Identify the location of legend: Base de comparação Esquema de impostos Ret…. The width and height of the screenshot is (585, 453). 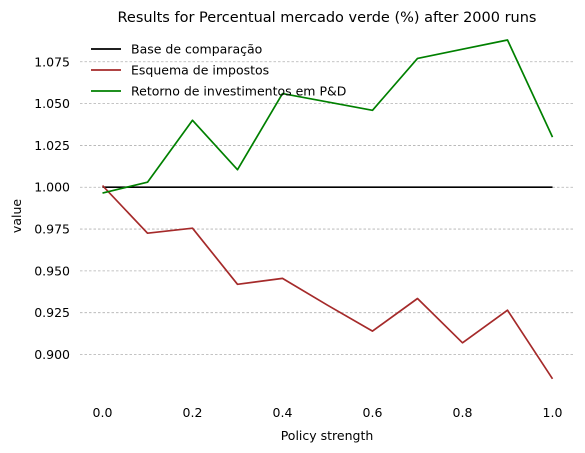
(218, 70).